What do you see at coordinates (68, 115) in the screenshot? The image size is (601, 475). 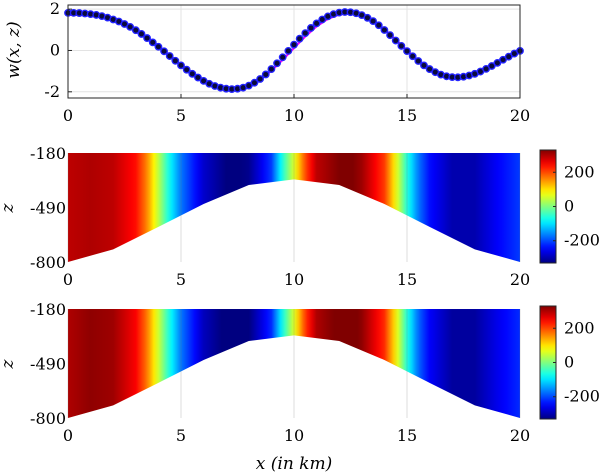 I see `line-xtick-label: 0` at bounding box center [68, 115].